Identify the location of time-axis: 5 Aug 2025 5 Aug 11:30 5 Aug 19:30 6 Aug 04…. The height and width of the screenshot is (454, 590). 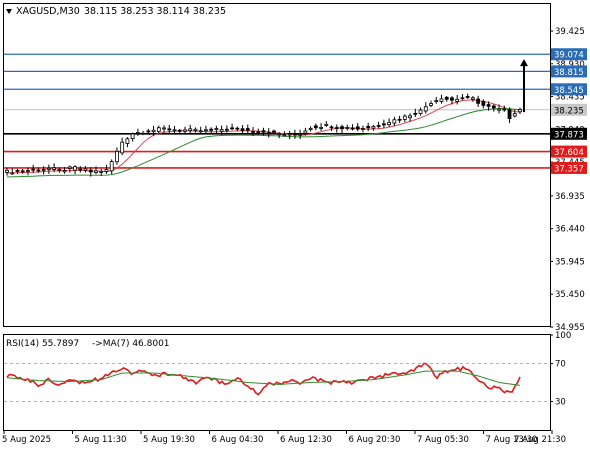
(284, 437).